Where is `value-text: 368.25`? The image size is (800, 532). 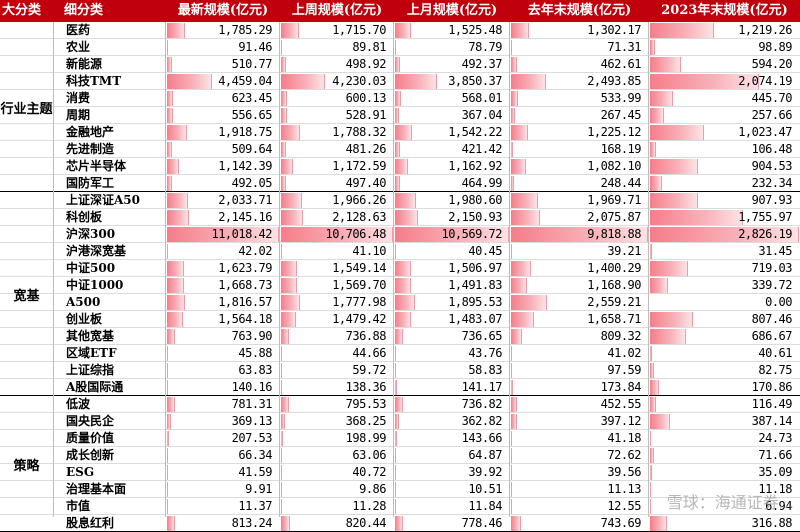
value-text: 368.25 is located at coordinates (366, 421).